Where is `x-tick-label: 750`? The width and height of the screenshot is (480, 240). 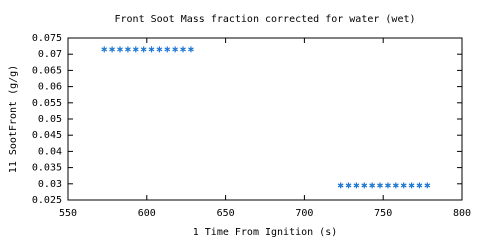
x-tick-label: 750 is located at coordinates (383, 213).